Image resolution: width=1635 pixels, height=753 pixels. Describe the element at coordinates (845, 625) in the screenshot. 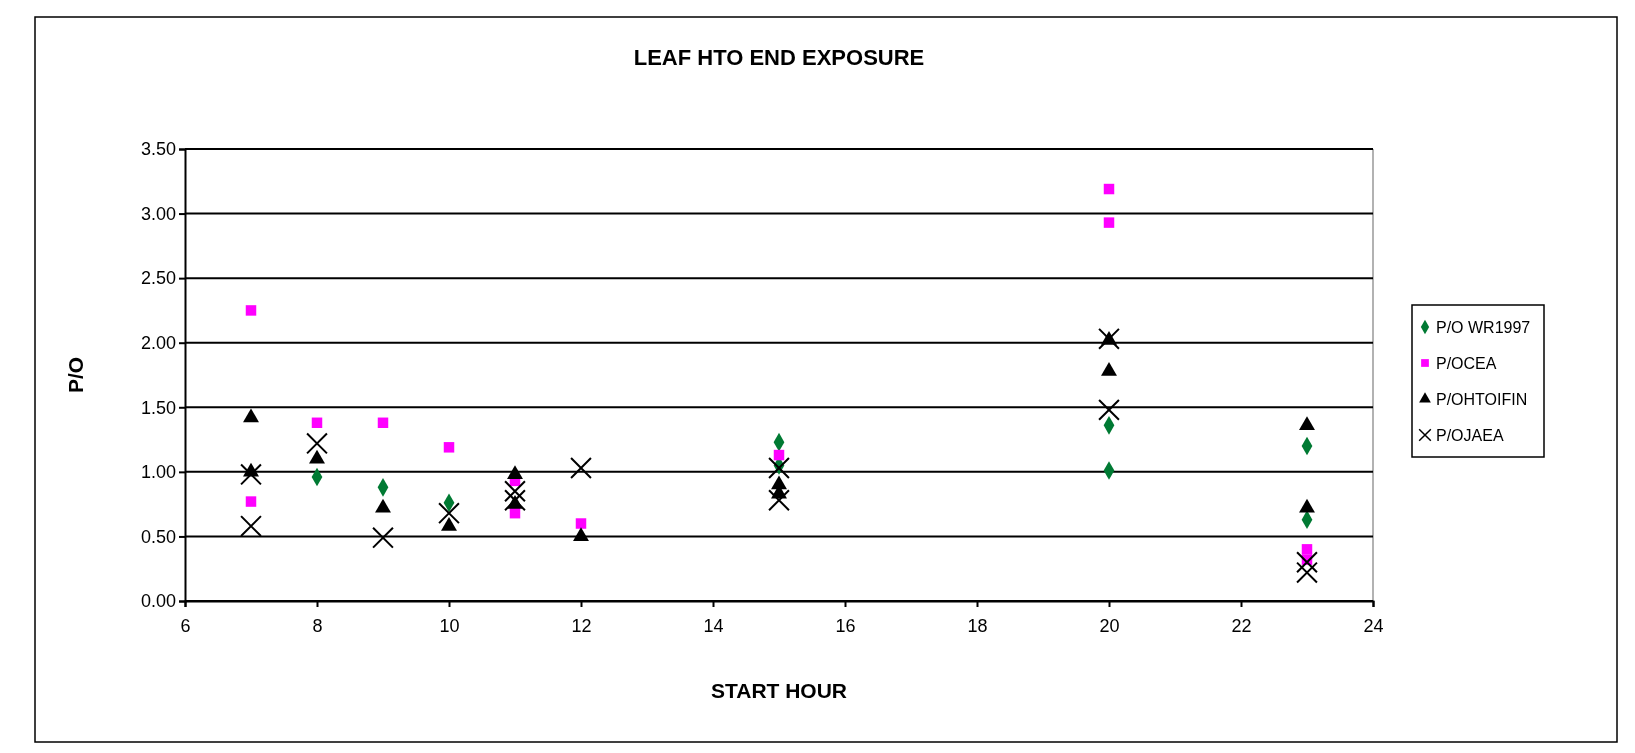

I see `x-tick-label: 16` at that location.